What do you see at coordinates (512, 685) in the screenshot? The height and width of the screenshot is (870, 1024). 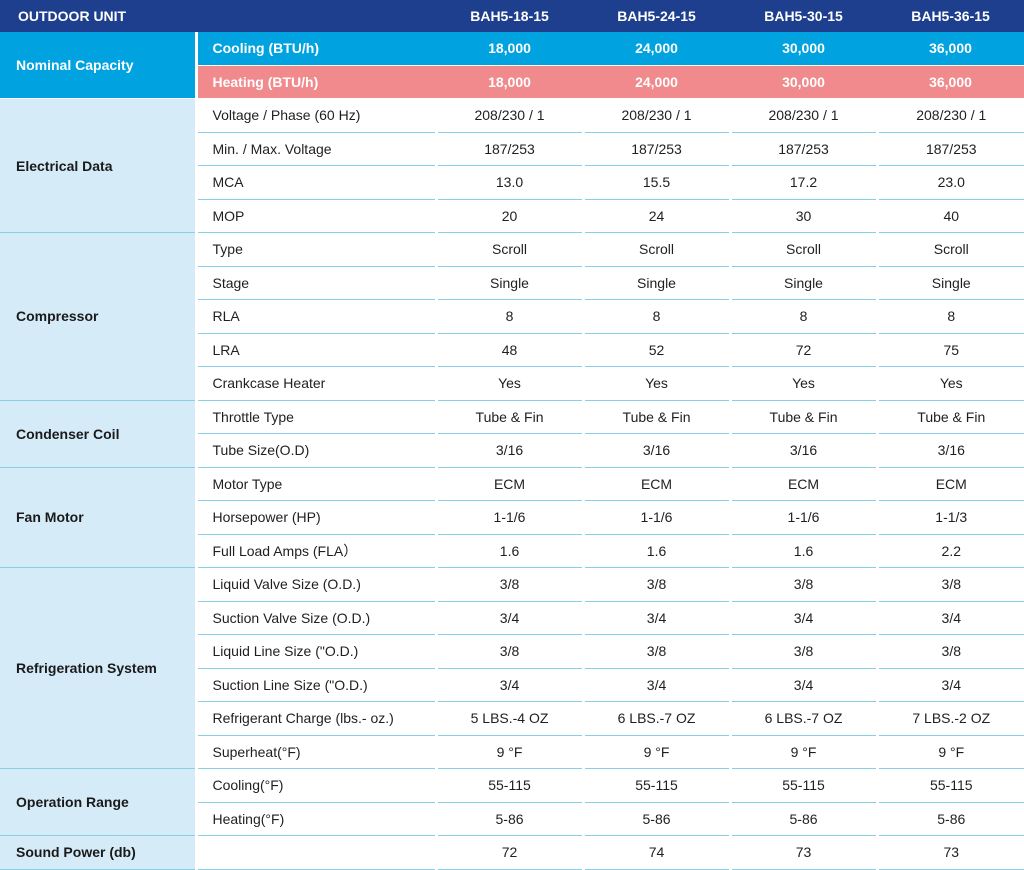 I see `table-row: Suction Line Size ("O.D.) 3/4 3/4 3/4 3/4` at bounding box center [512, 685].